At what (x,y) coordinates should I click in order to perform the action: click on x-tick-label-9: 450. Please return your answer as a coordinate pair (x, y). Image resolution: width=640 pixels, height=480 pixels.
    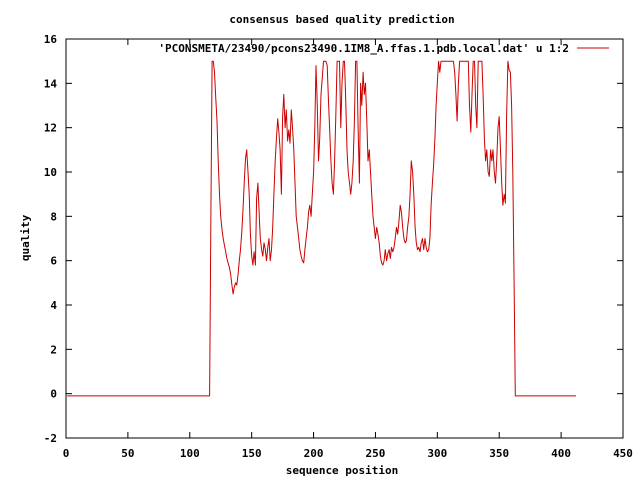
    Looking at the image, I should click on (623, 453).